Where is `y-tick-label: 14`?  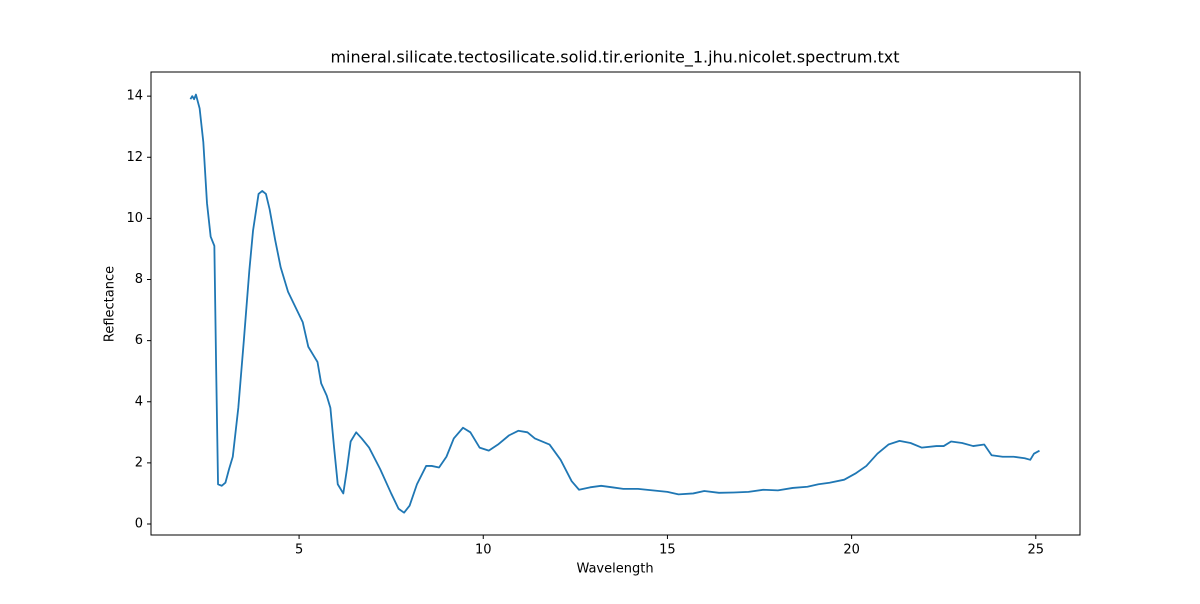
y-tick-label: 14 is located at coordinates (134, 96).